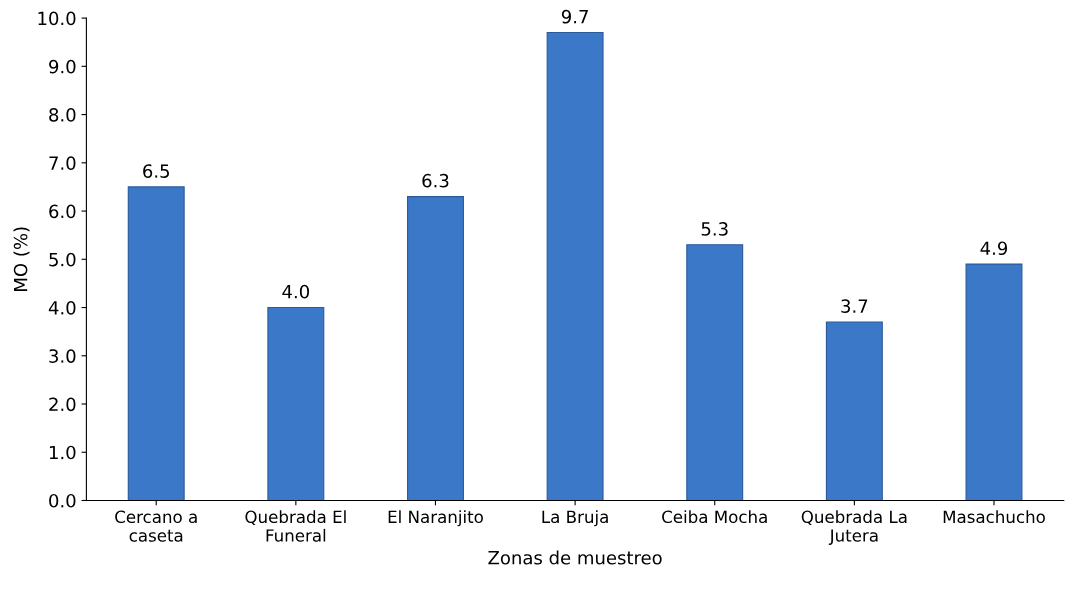 The image size is (1080, 603). I want to click on y-tick-label: 7.0, so click(62, 163).